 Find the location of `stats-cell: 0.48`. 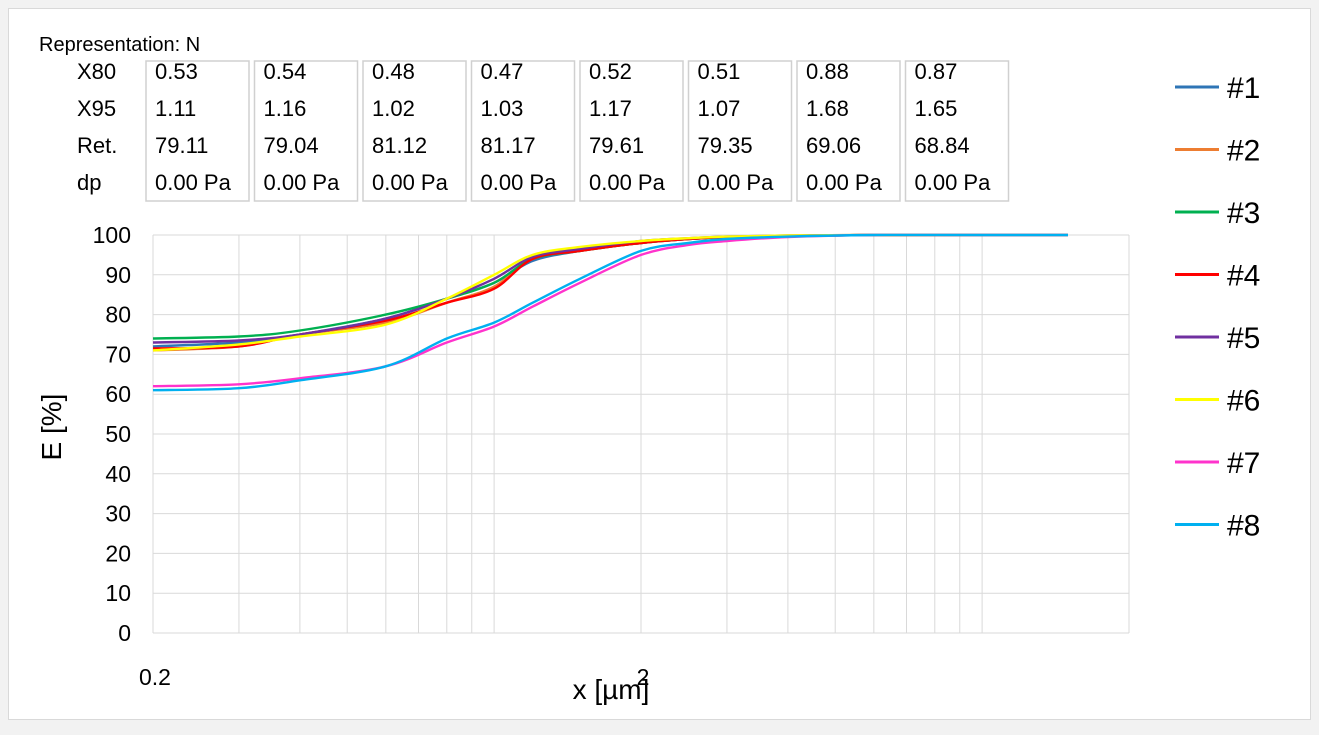

stats-cell: 0.48 is located at coordinates (393, 71).